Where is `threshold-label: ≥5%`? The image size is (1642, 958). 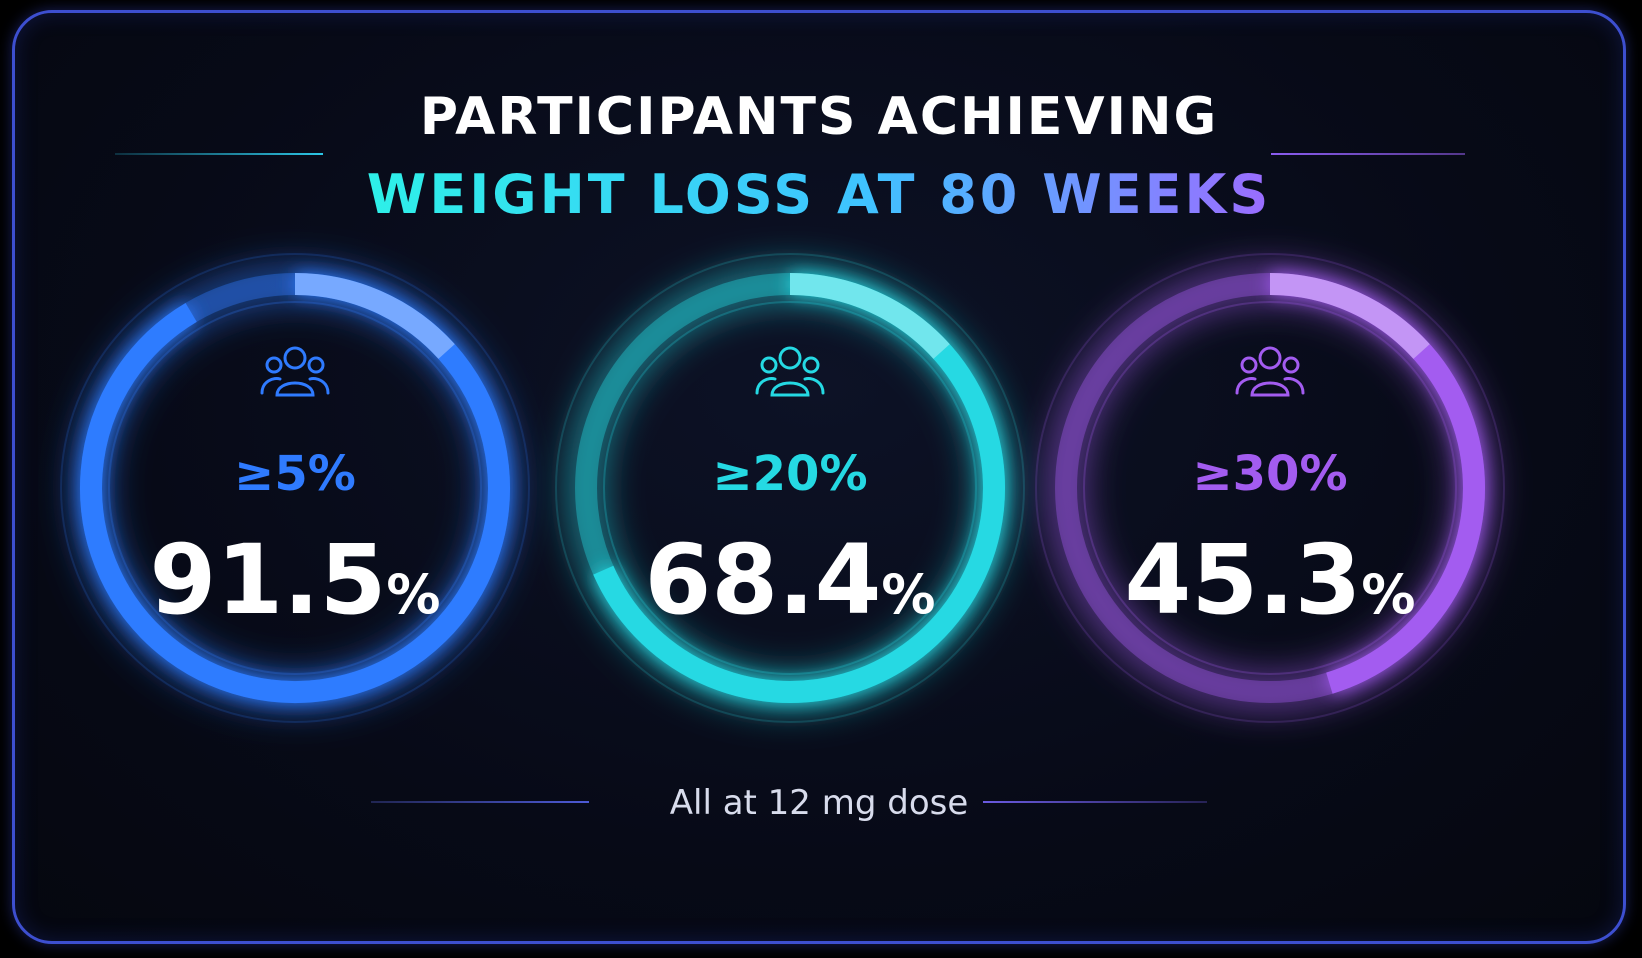 threshold-label: ≥5% is located at coordinates (295, 474).